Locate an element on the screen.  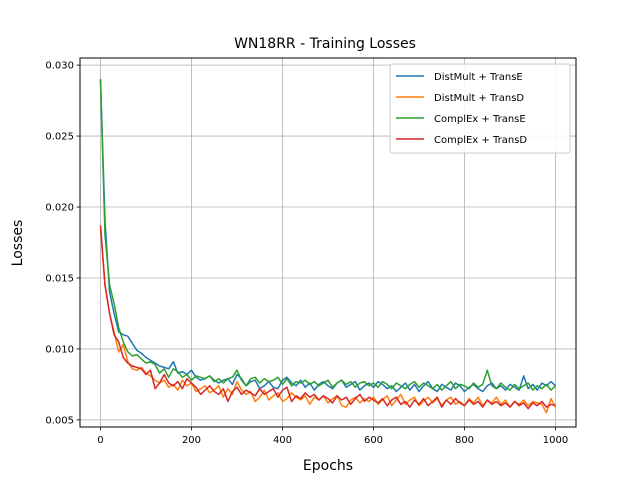
legend-label: ComplEx + TransE is located at coordinates (480, 119).